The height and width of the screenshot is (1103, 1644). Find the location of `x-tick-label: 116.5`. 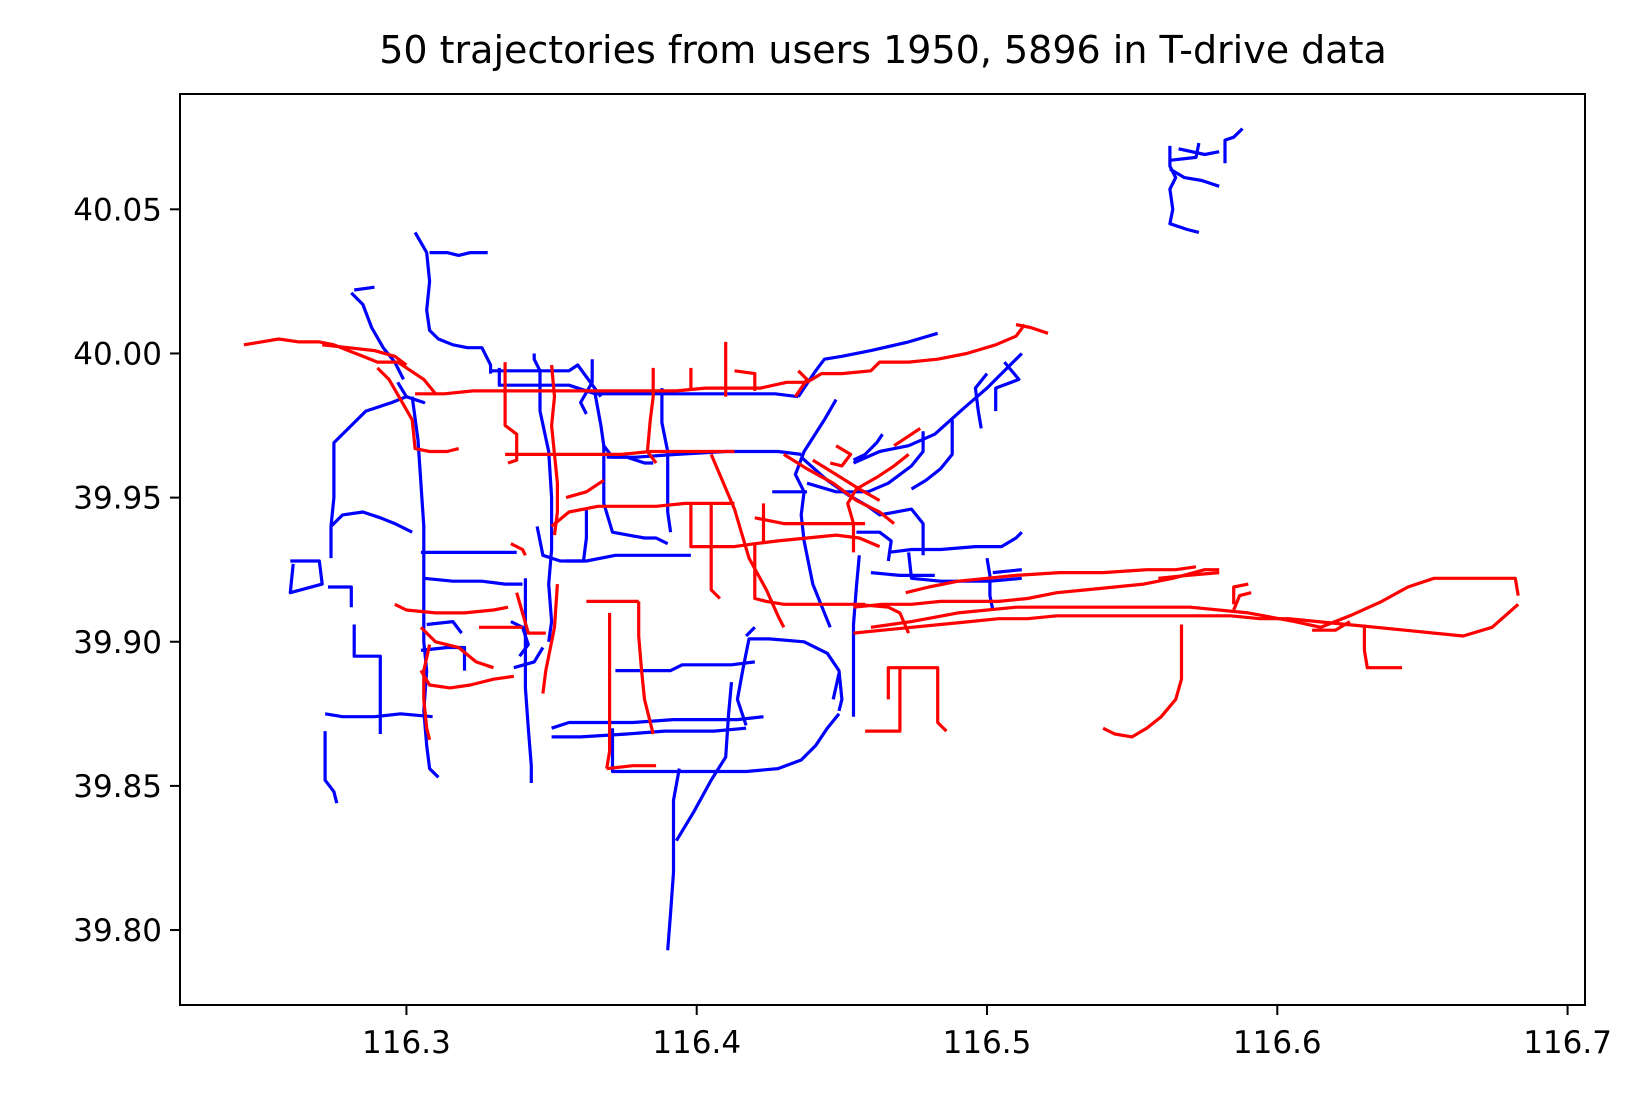

x-tick-label: 116.5 is located at coordinates (987, 1043).